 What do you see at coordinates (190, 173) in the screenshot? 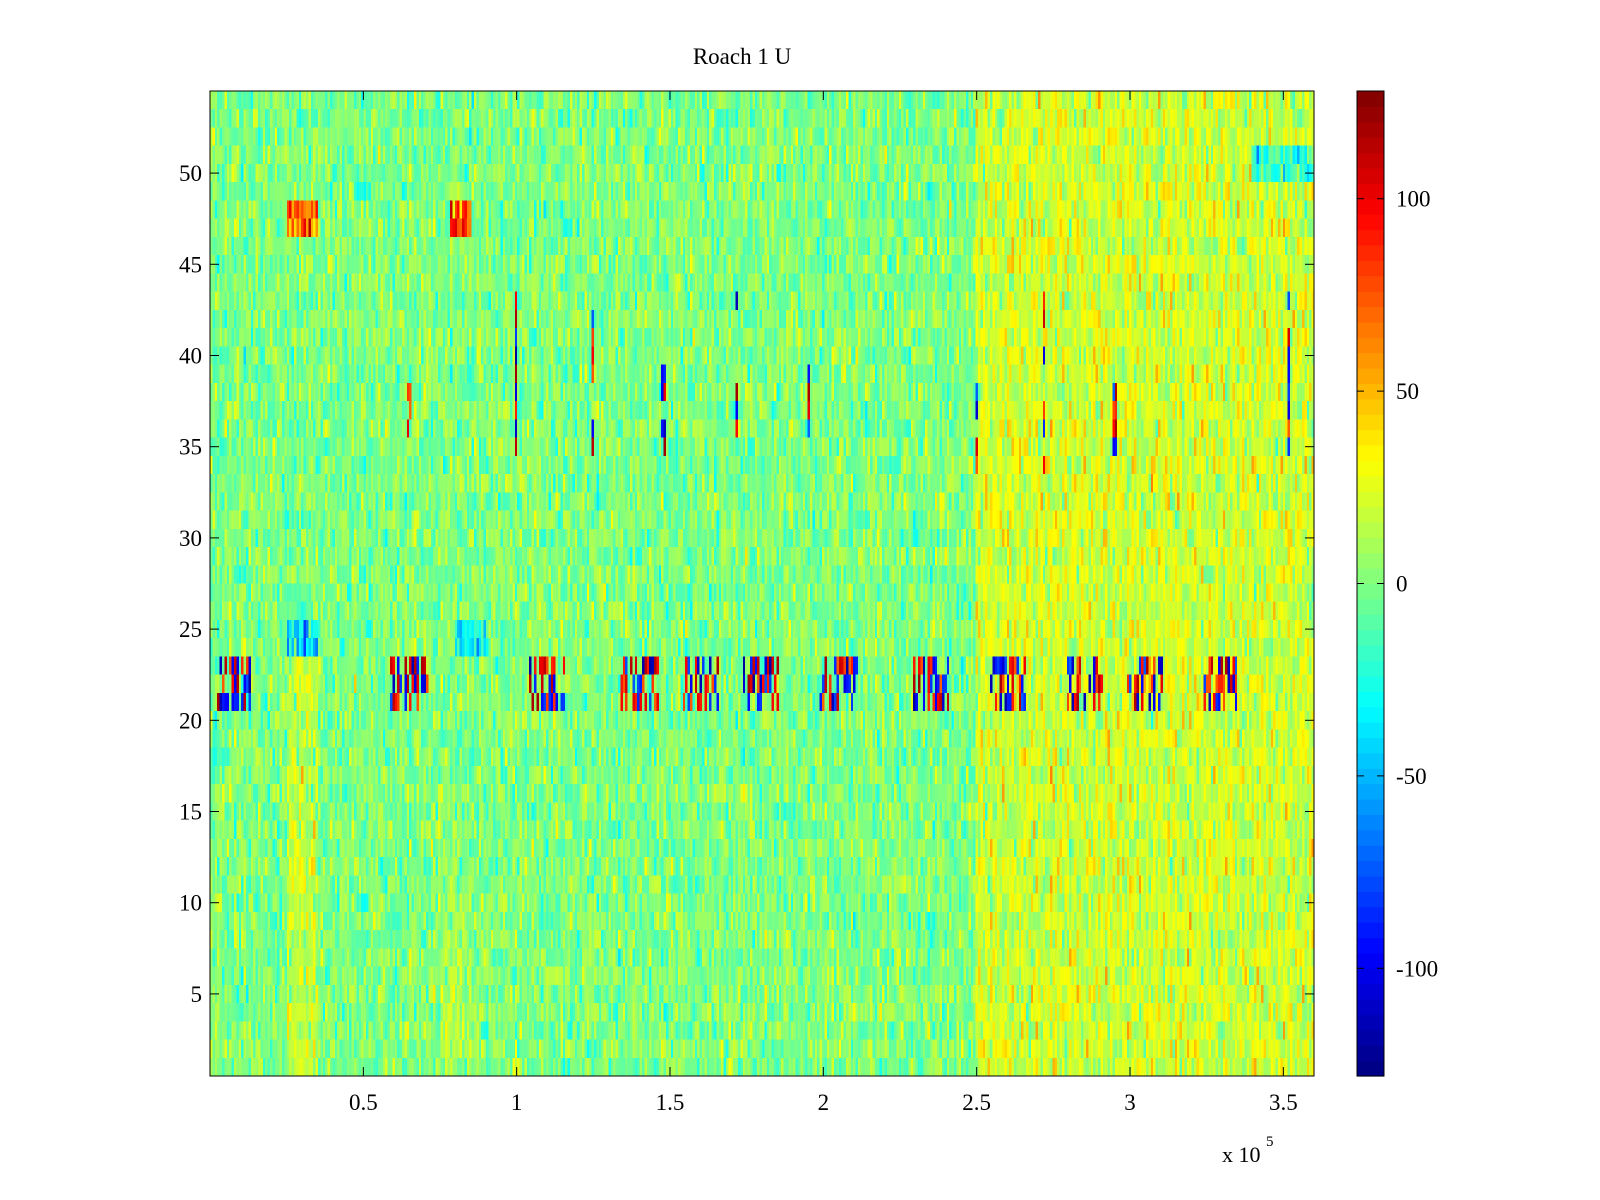
I see `y-tick-label: 50` at bounding box center [190, 173].